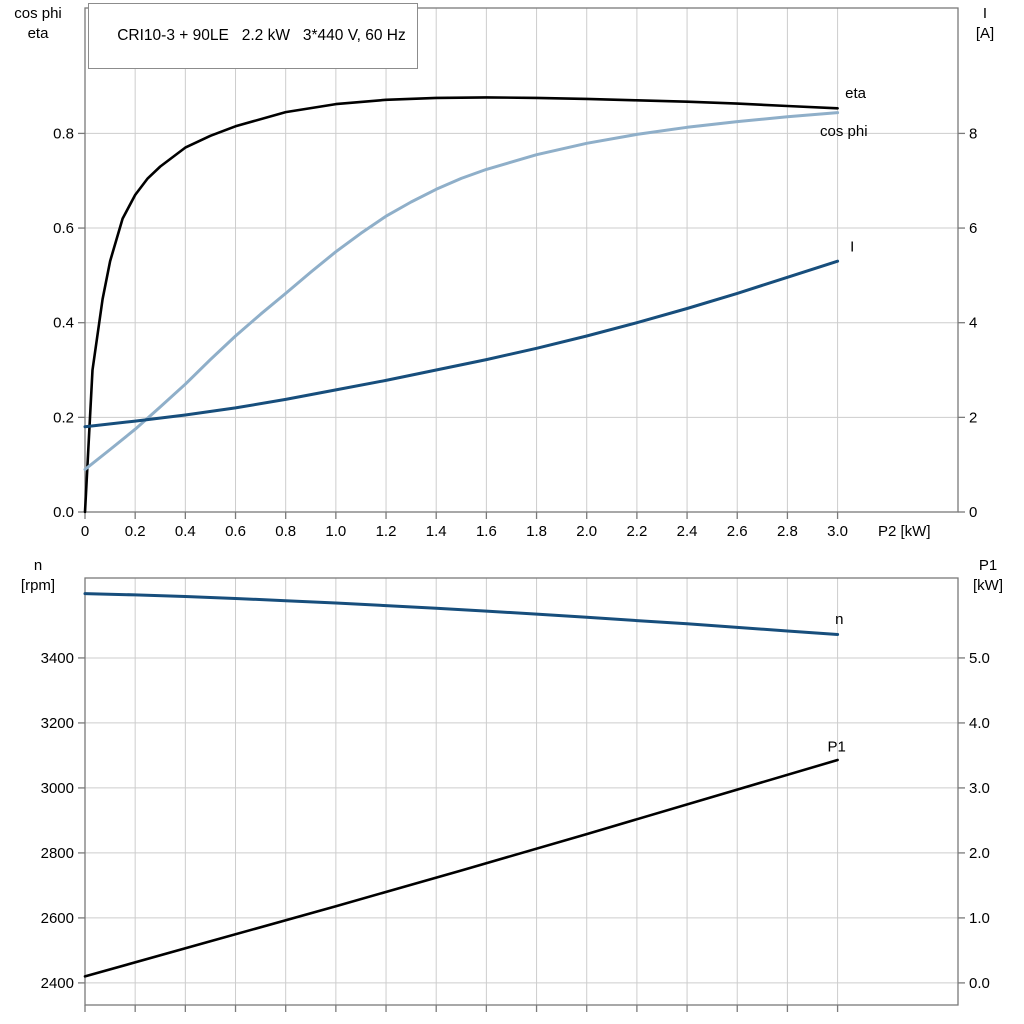 This screenshot has height=1024, width=1024. I want to click on left-axis-tick-label: 2800, so click(57, 853).